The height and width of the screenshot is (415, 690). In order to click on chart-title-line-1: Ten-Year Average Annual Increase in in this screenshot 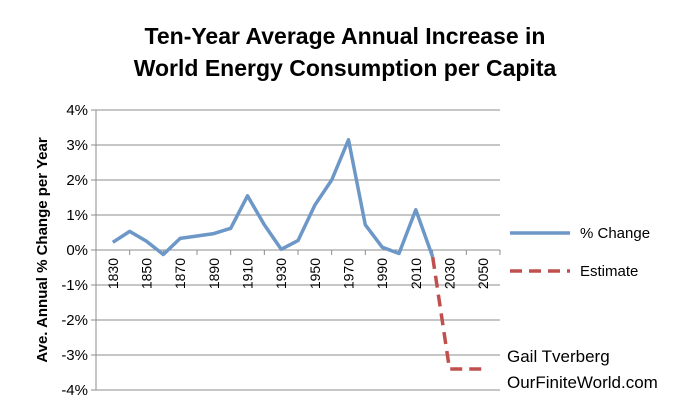, I will do `click(345, 36)`.